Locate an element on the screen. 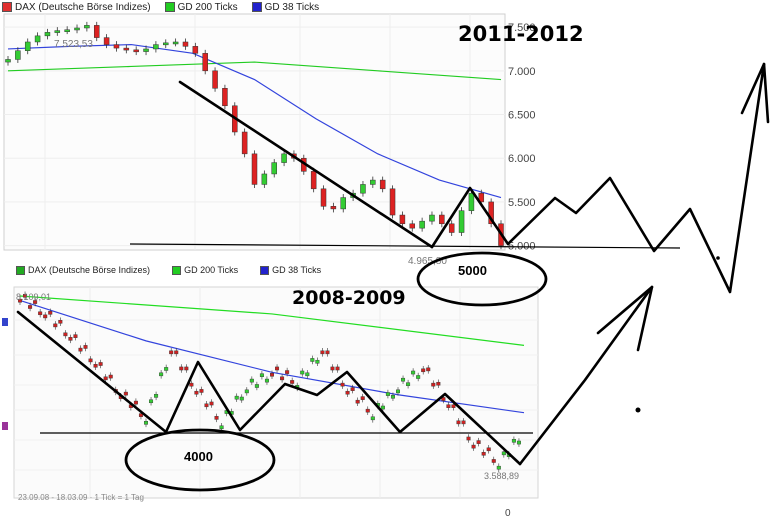 This screenshot has width=770, height=527. forecast-arrowhead-top is located at coordinates (755, 93).